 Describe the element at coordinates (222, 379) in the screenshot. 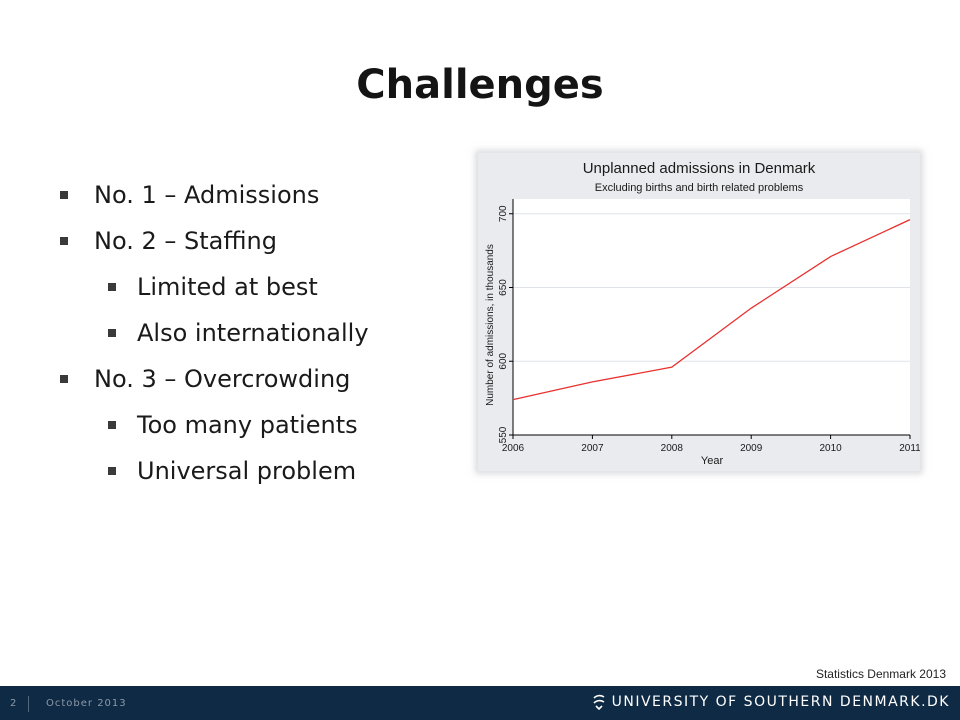

I see `bullet-text: No. 3 – Overcrowding` at that location.